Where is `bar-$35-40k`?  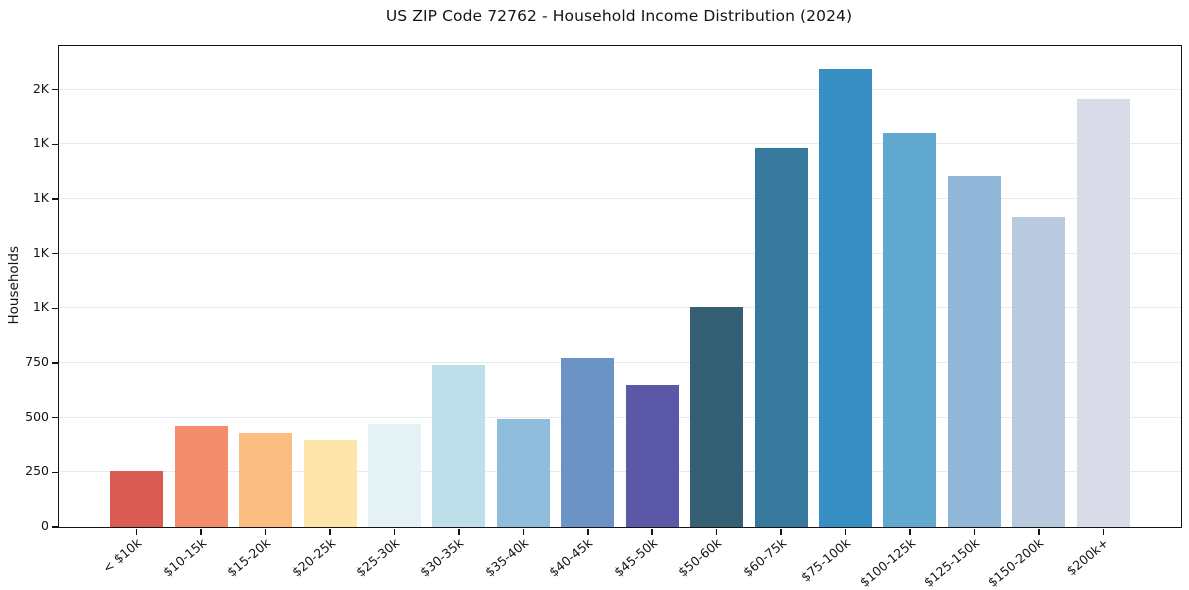 bar-$35-40k is located at coordinates (523, 472).